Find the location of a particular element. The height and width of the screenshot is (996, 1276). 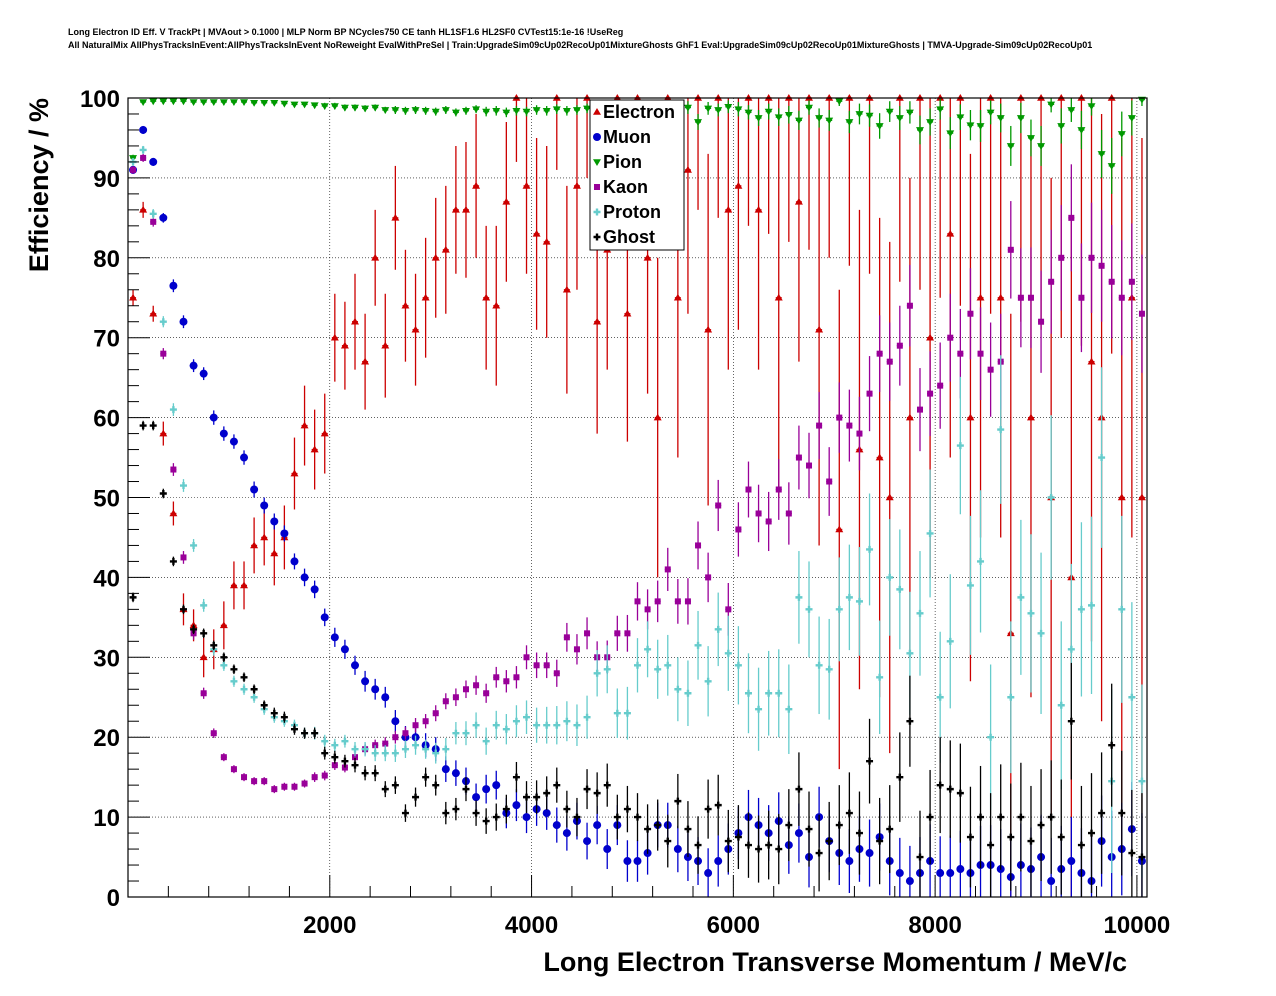

x-tick-label: 8000 is located at coordinates (934, 925).